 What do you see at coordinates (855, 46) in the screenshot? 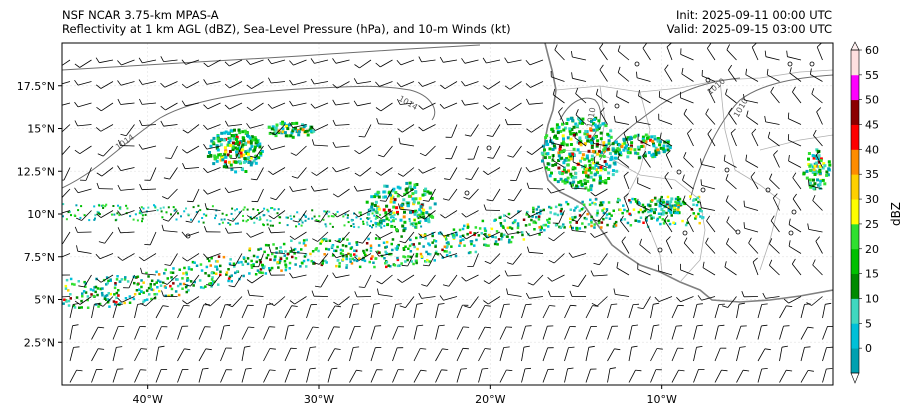
I see `colorbar-extend-top` at bounding box center [855, 46].